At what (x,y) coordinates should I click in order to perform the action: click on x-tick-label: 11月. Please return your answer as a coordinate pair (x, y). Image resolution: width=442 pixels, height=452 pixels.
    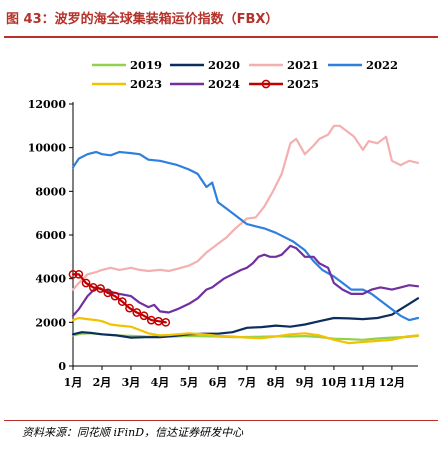
    Looking at the image, I should click on (363, 382).